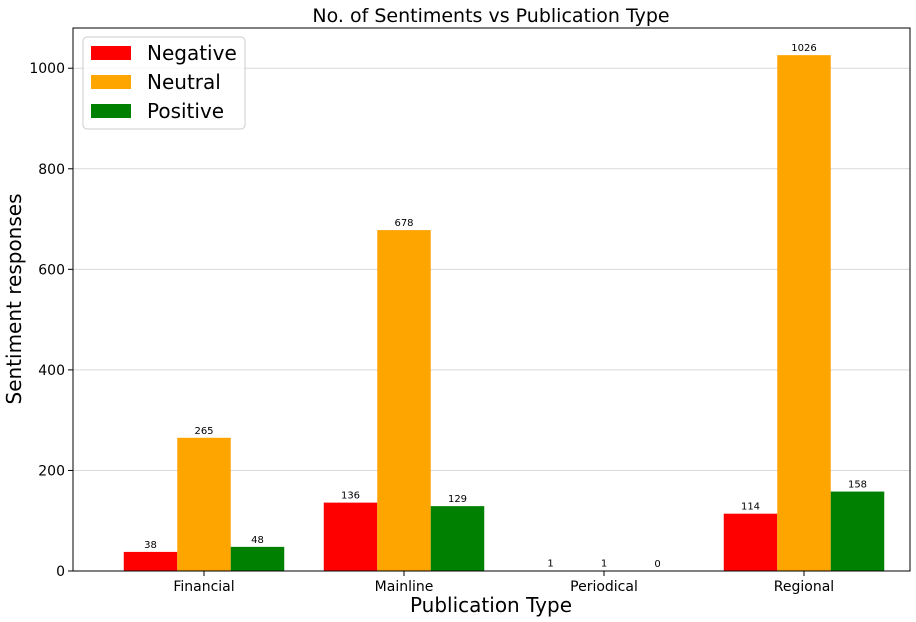 The width and height of the screenshot is (916, 622). What do you see at coordinates (803, 48) in the screenshot?
I see `bar-label-neutral-regional: 1026` at bounding box center [803, 48].